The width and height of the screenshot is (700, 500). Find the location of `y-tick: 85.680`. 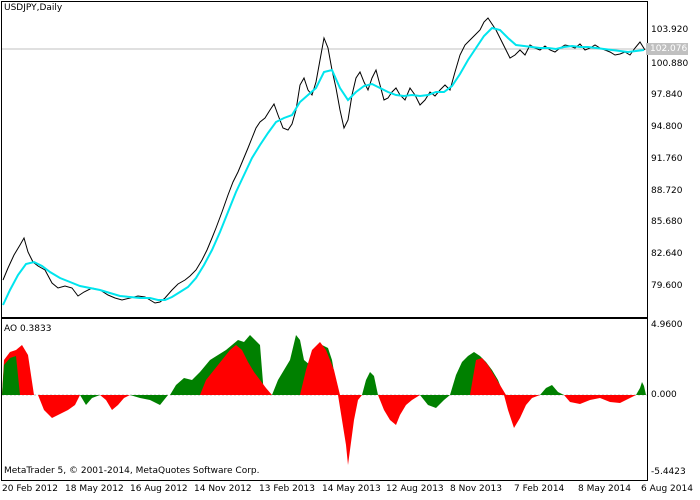

y-tick: 85.680 is located at coordinates (667, 222).